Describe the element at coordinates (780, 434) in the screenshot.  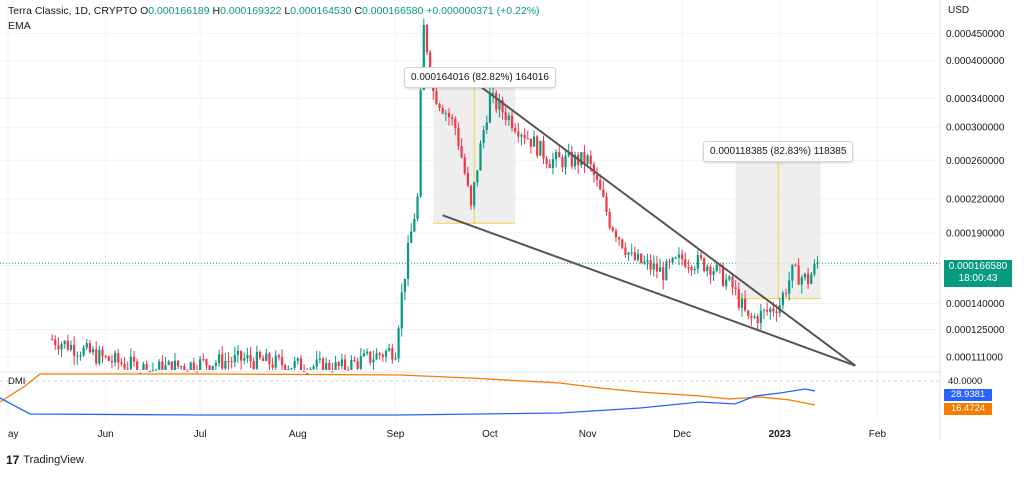
I see `x-tick-label: 2023` at that location.